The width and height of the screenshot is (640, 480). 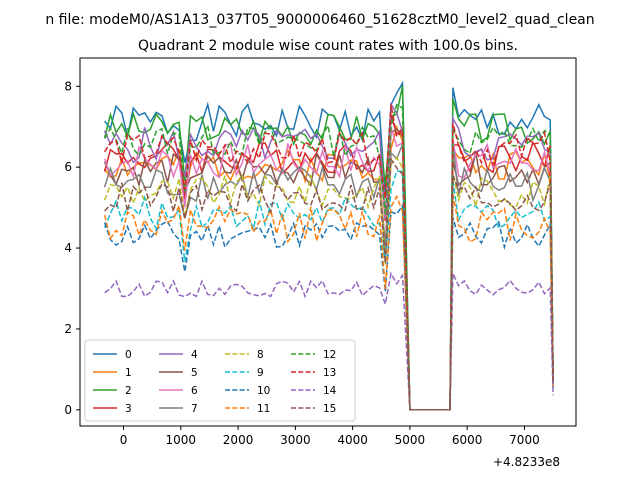 What do you see at coordinates (260, 355) in the screenshot?
I see `legend-label-8: 8` at bounding box center [260, 355].